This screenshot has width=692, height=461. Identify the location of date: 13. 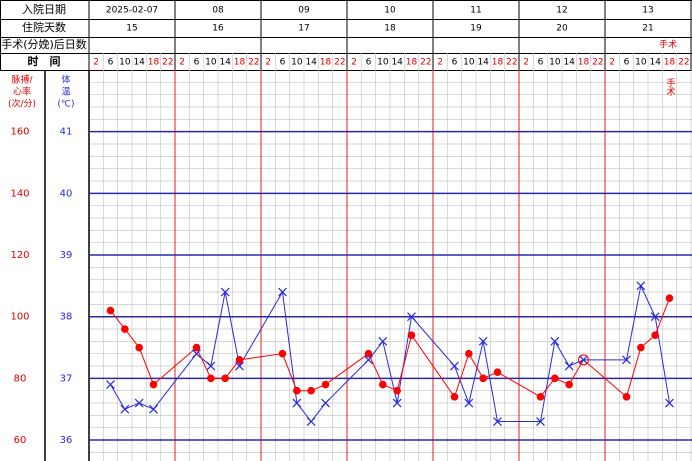
(647, 11).